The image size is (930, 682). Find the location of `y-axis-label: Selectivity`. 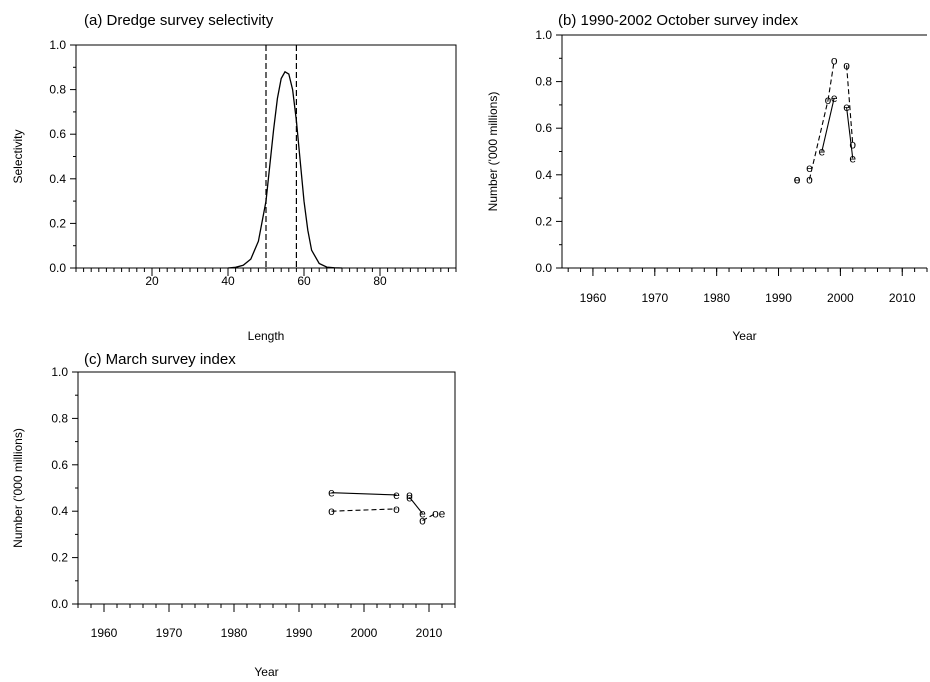

y-axis-label: Selectivity is located at coordinates (18, 156).